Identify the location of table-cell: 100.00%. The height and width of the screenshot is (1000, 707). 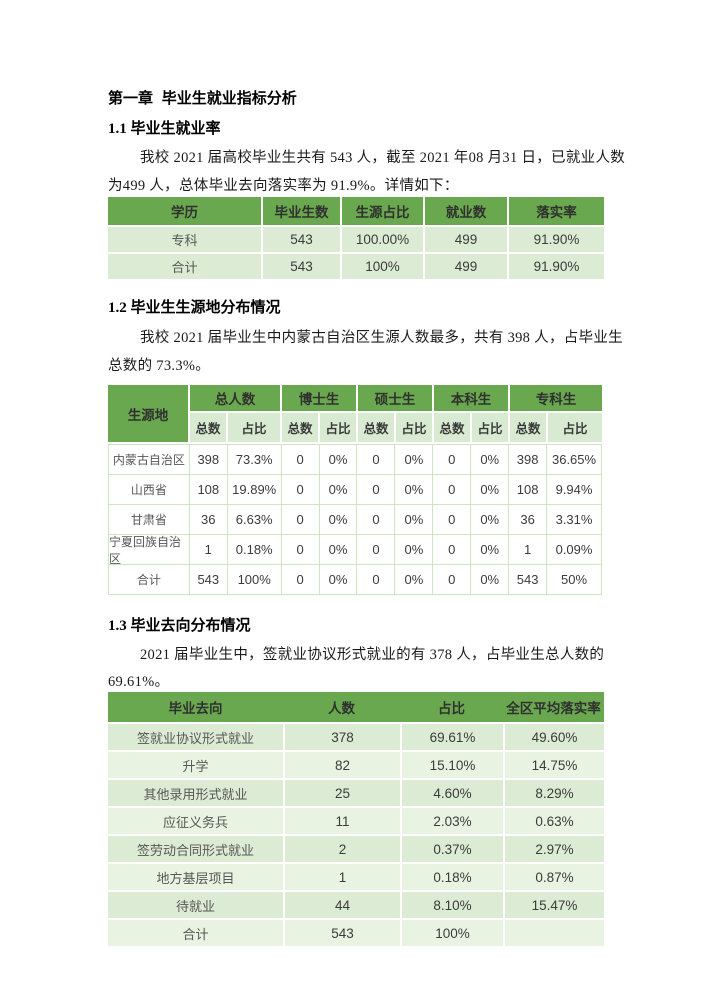
(383, 239).